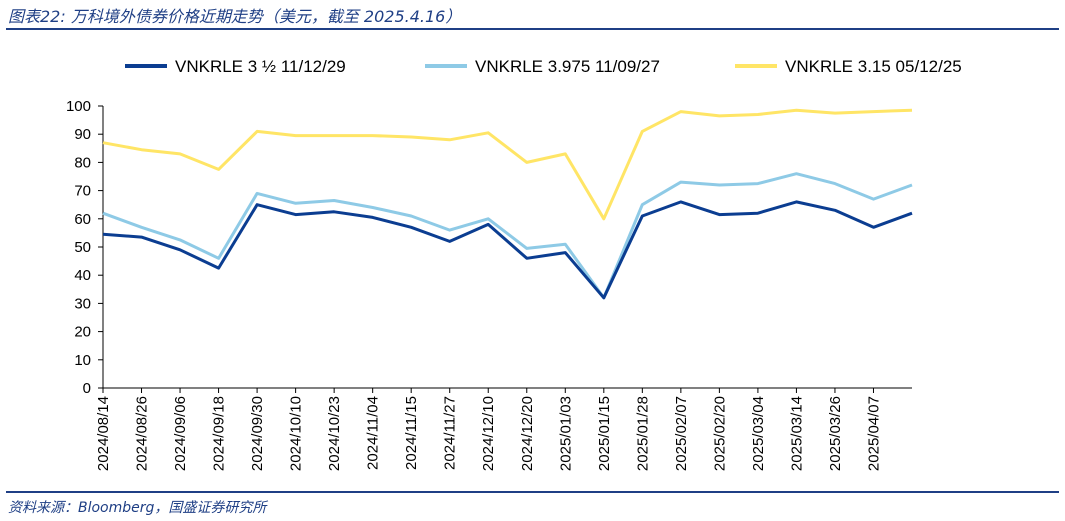 This screenshot has width=1065, height=521. I want to click on x-tick-label: 2024/09/30, so click(257, 433).